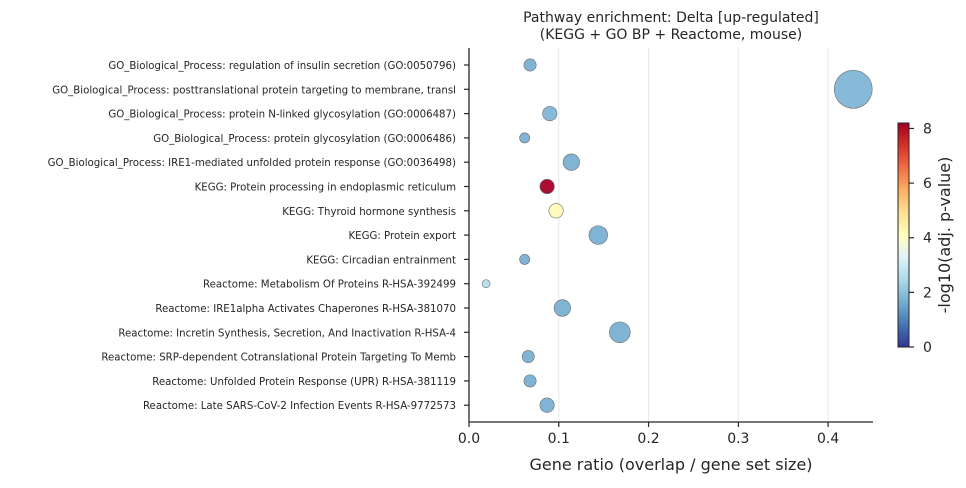  What do you see at coordinates (903, 235) in the screenshot?
I see `colorbar-gradient` at bounding box center [903, 235].